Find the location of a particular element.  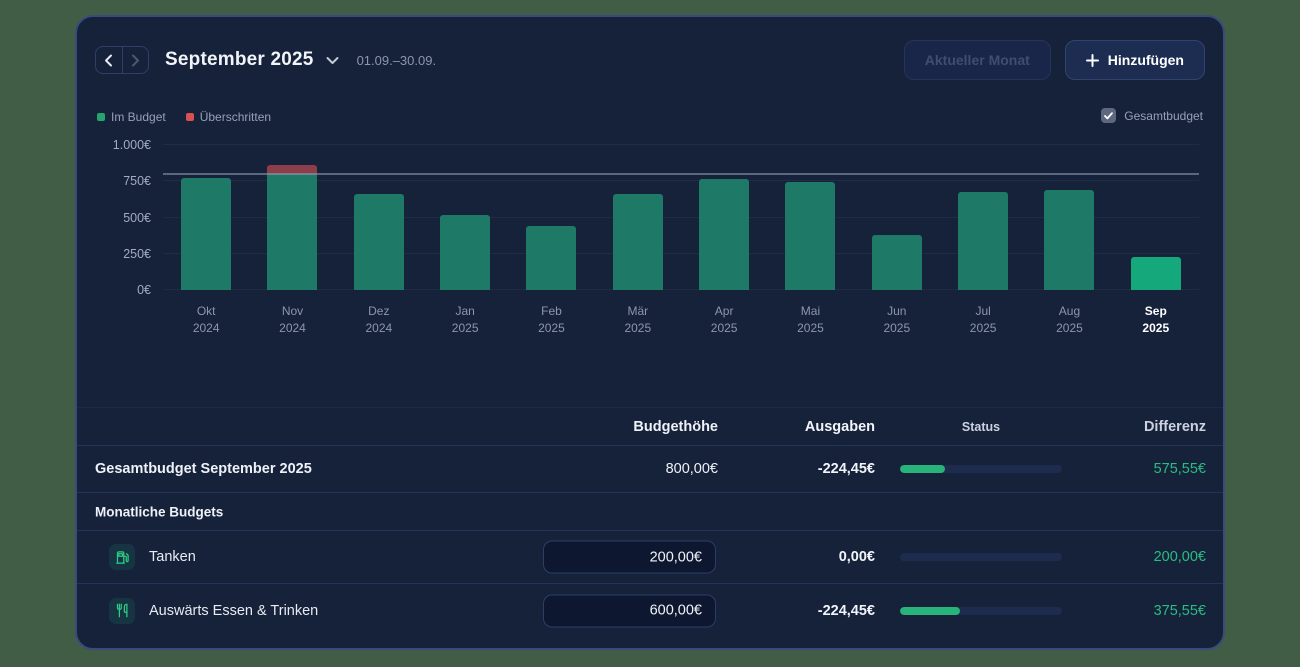

bar-dez-2024 is located at coordinates (379, 217).